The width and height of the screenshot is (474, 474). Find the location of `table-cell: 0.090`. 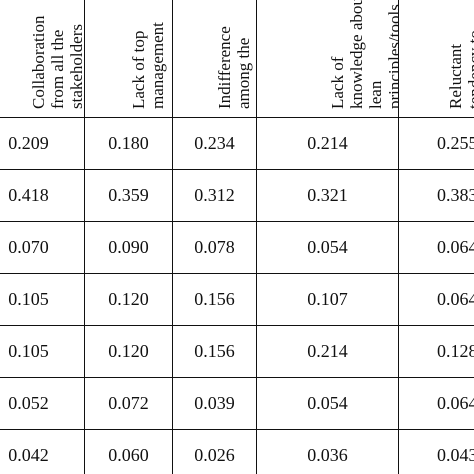

table-cell: 0.090 is located at coordinates (128, 247).